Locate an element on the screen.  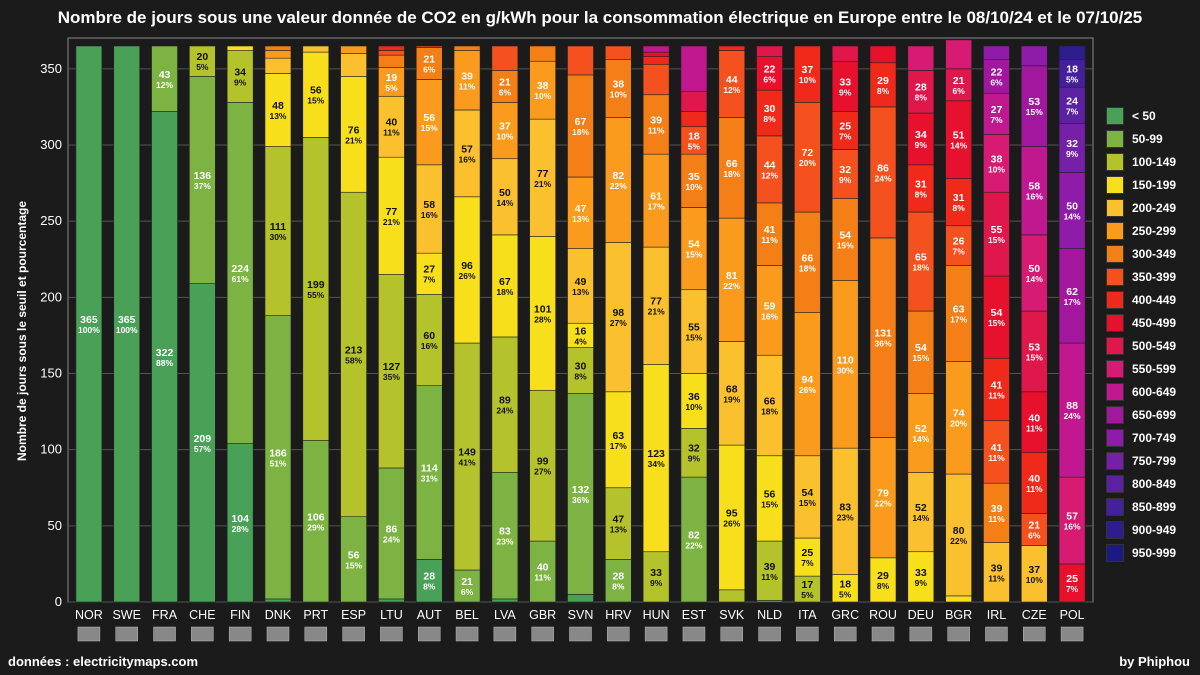
data-label-days: 30 is located at coordinates (581, 366).